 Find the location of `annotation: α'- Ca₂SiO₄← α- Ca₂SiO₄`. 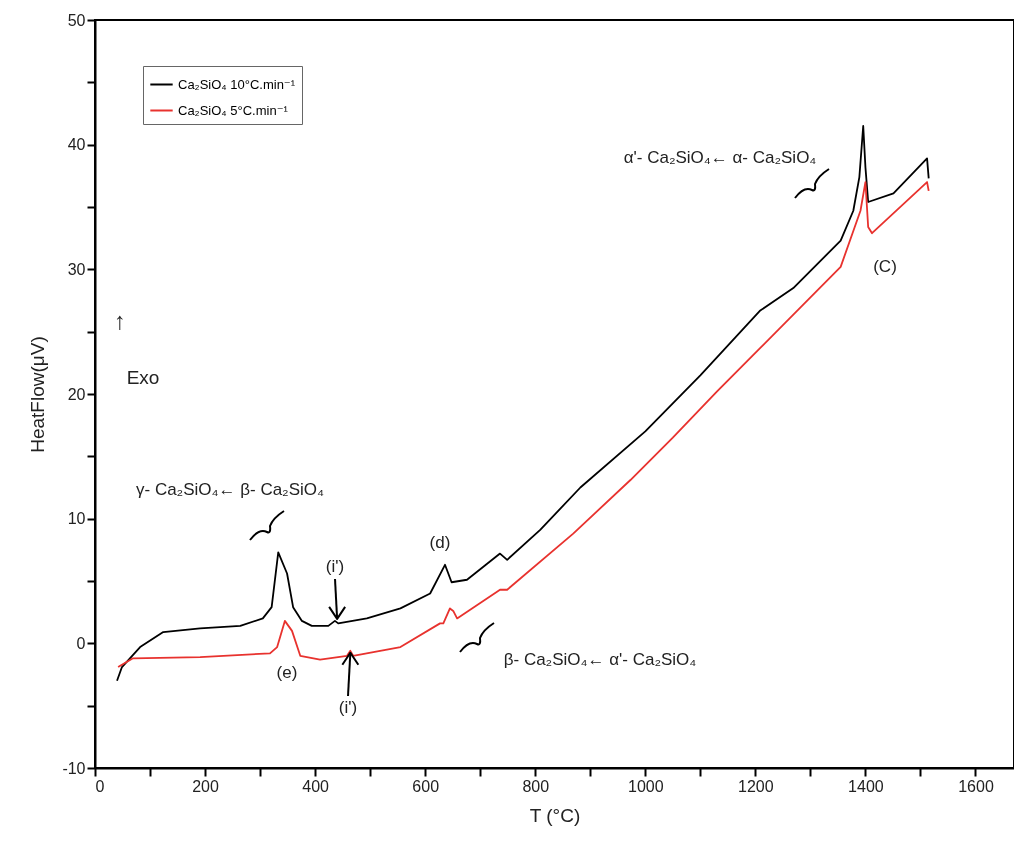

annotation: α'- Ca₂SiO₄← α- Ca₂SiO₄ is located at coordinates (720, 157).